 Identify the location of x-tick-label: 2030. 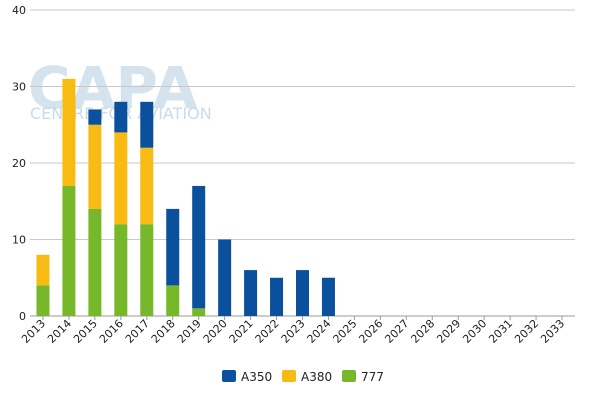
(474, 331).